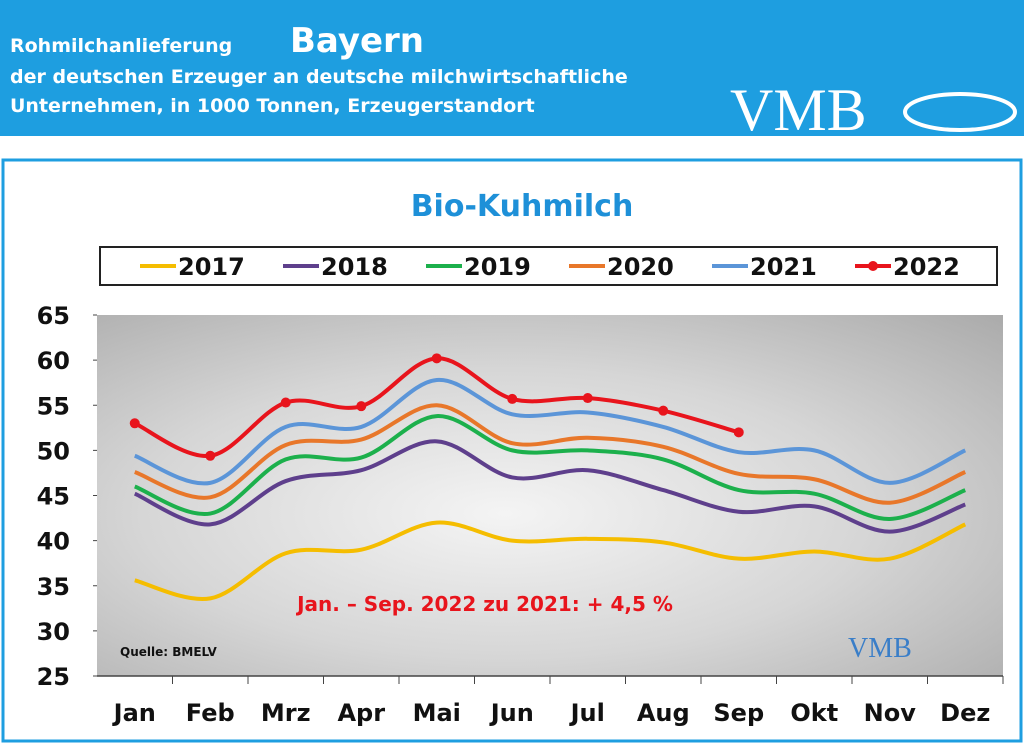 This screenshot has width=1024, height=748. Describe the element at coordinates (53, 316) in the screenshot. I see `y-tick-label: 65` at that location.